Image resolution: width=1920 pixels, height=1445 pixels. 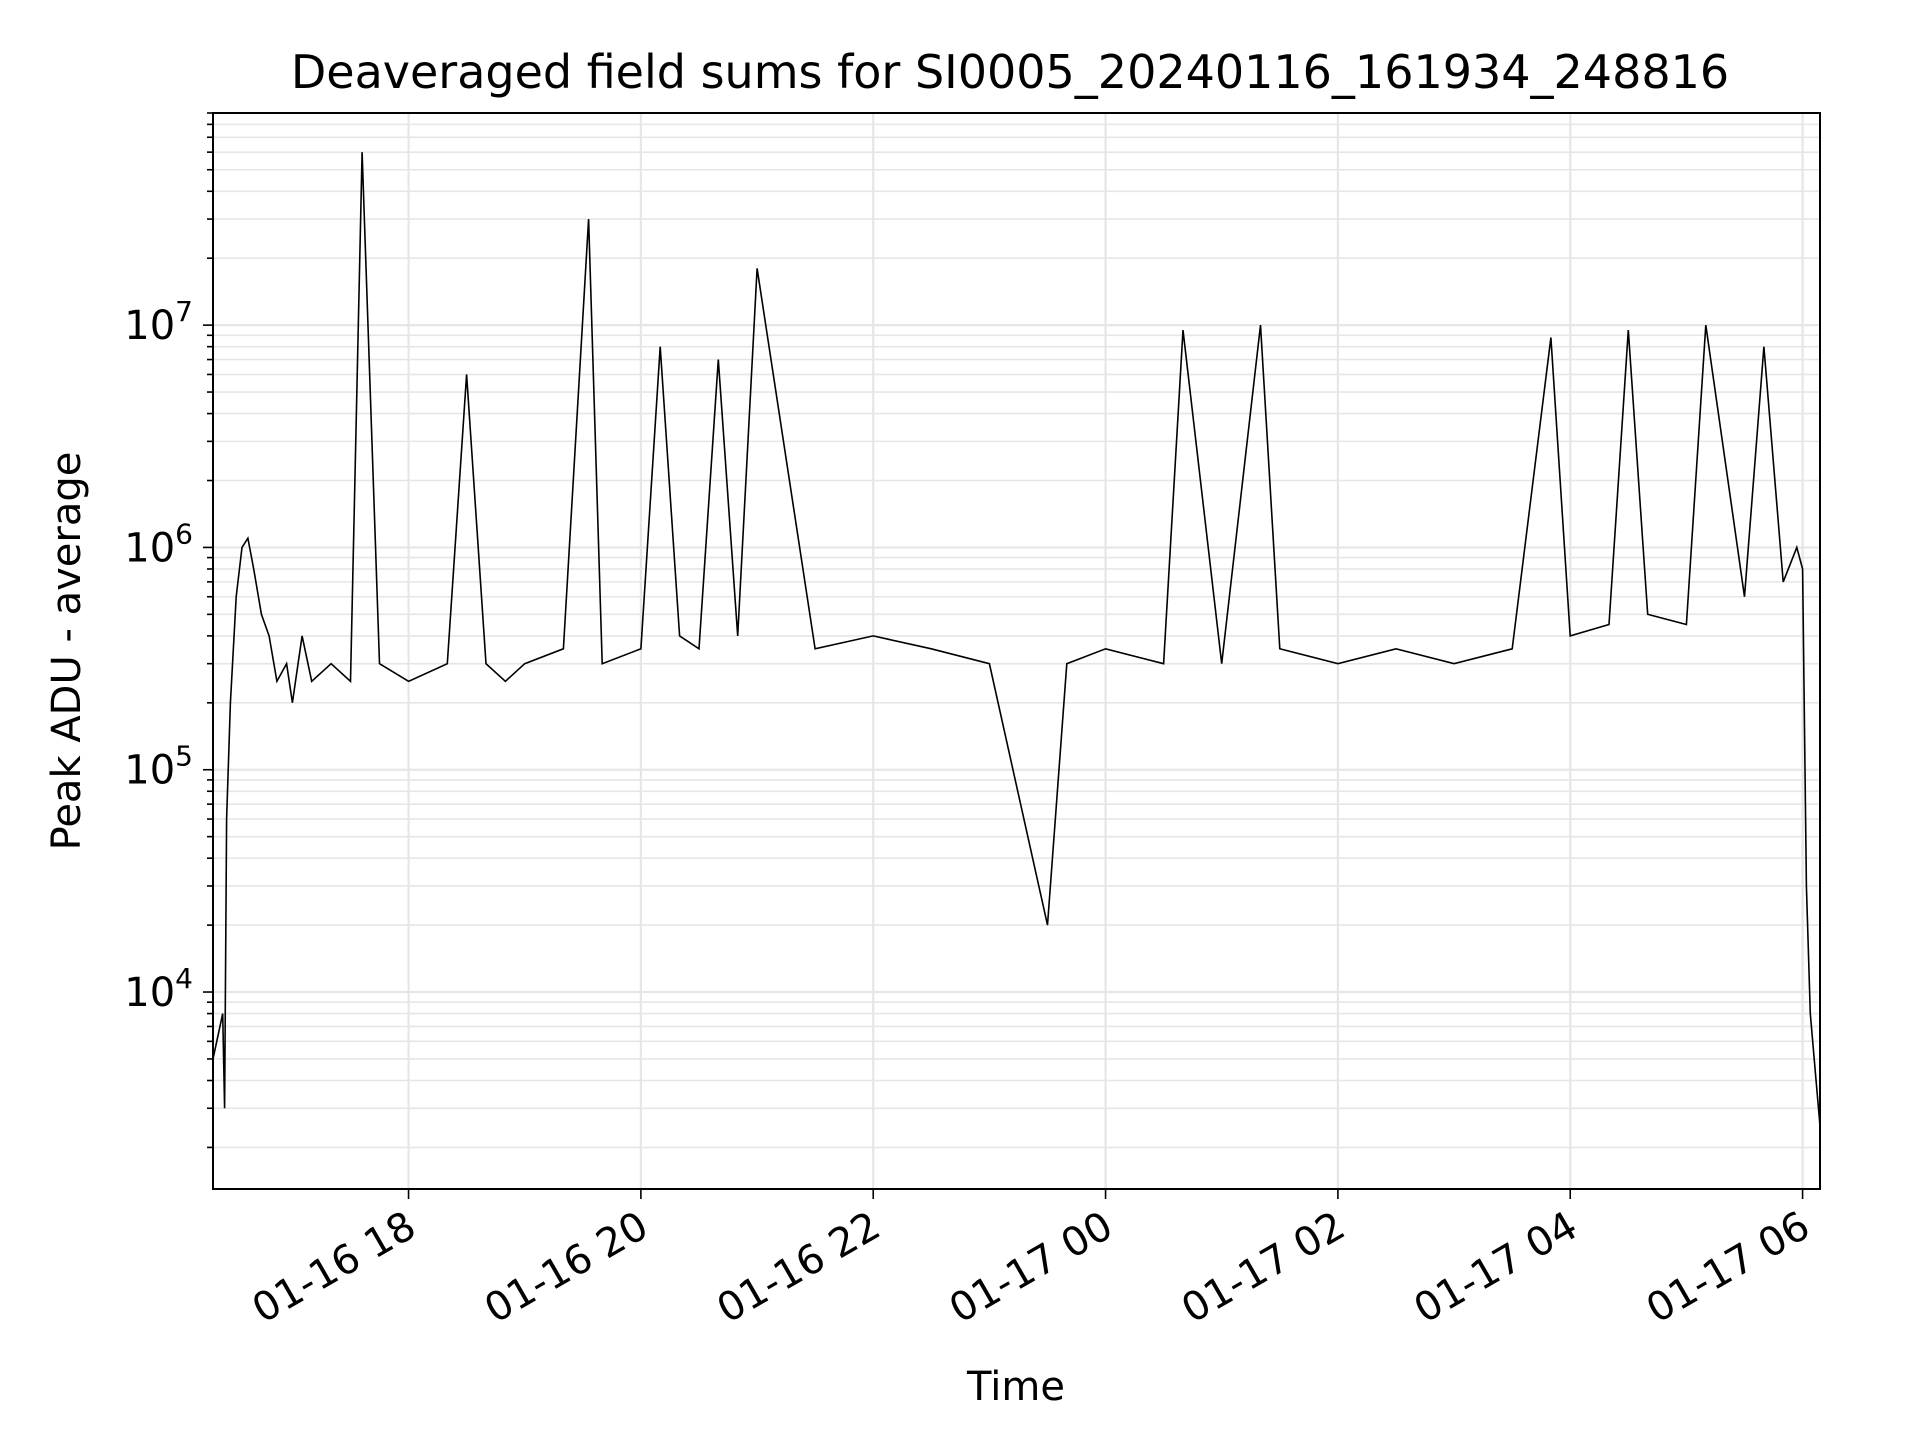 I want to click on x-tick-label: 01-16 22, so click(x=798, y=1268).